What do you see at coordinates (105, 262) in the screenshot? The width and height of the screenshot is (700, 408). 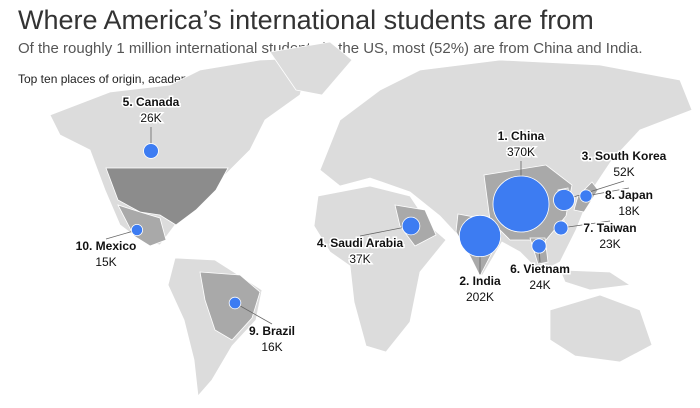 I see `value-label: 15K` at bounding box center [105, 262].